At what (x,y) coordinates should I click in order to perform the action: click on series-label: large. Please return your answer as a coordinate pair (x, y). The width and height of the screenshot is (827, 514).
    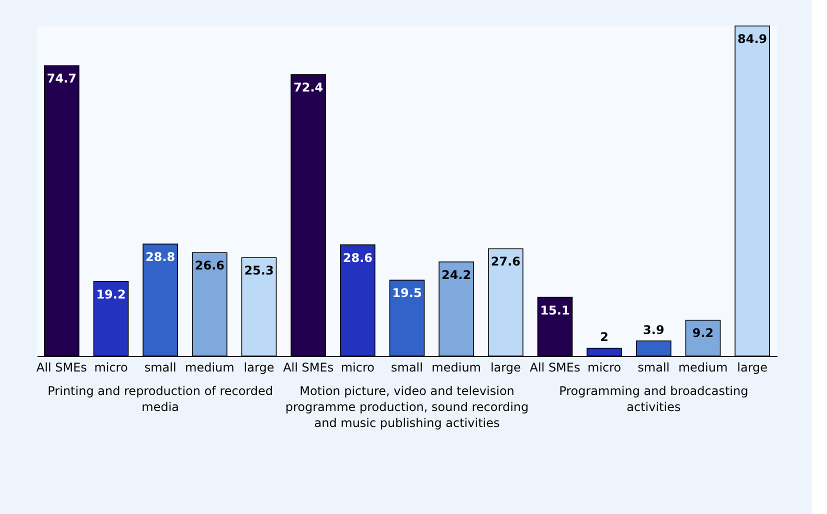
    Looking at the image, I should click on (259, 367).